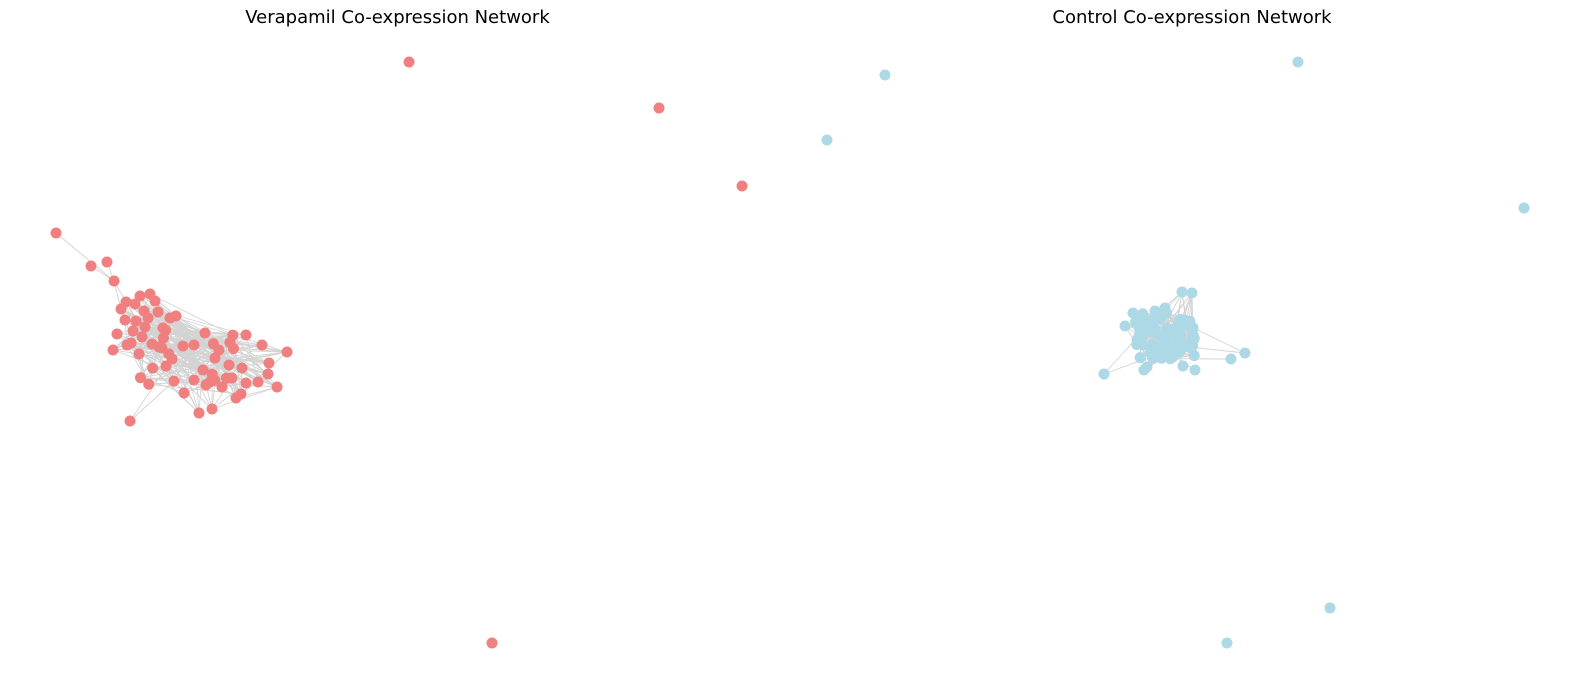 This screenshot has width=1589, height=690. Describe the element at coordinates (1219, 340) in the screenshot. I see `control-edge` at that location.